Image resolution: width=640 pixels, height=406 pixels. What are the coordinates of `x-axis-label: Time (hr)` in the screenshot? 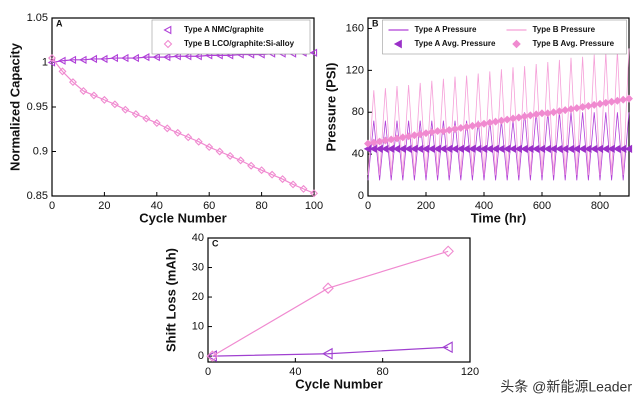 It's located at (498, 217).